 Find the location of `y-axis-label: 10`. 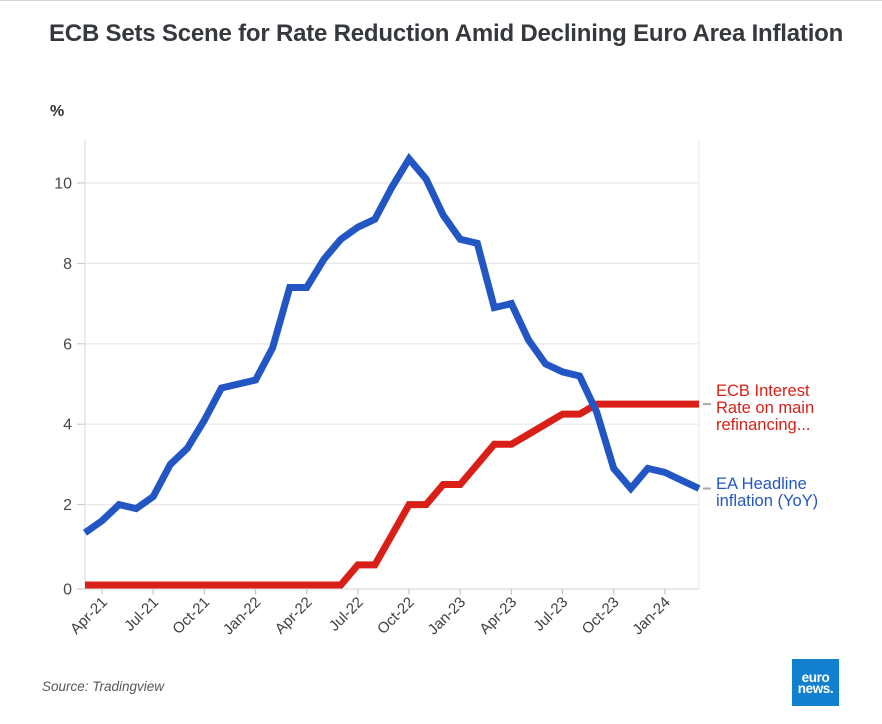

y-axis-label: 10 is located at coordinates (63, 184).